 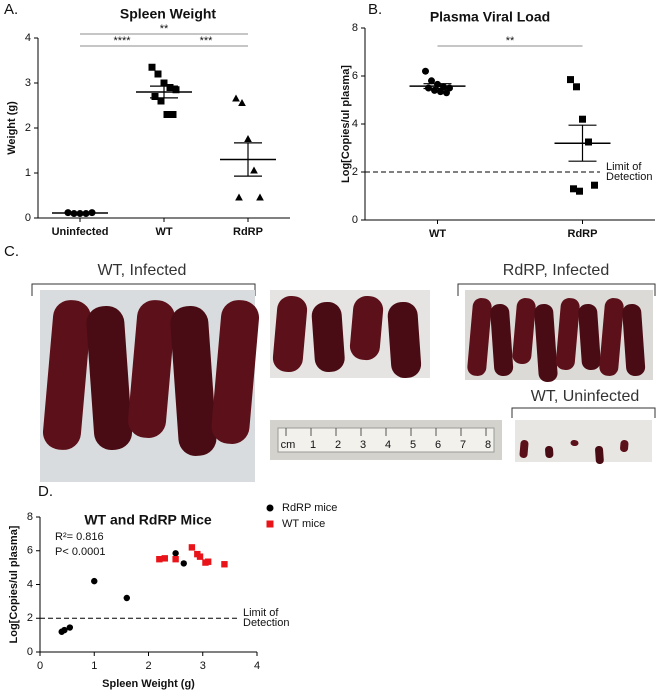 What do you see at coordinates (142, 270) in the screenshot?
I see `photo-label: WT, Infected` at bounding box center [142, 270].